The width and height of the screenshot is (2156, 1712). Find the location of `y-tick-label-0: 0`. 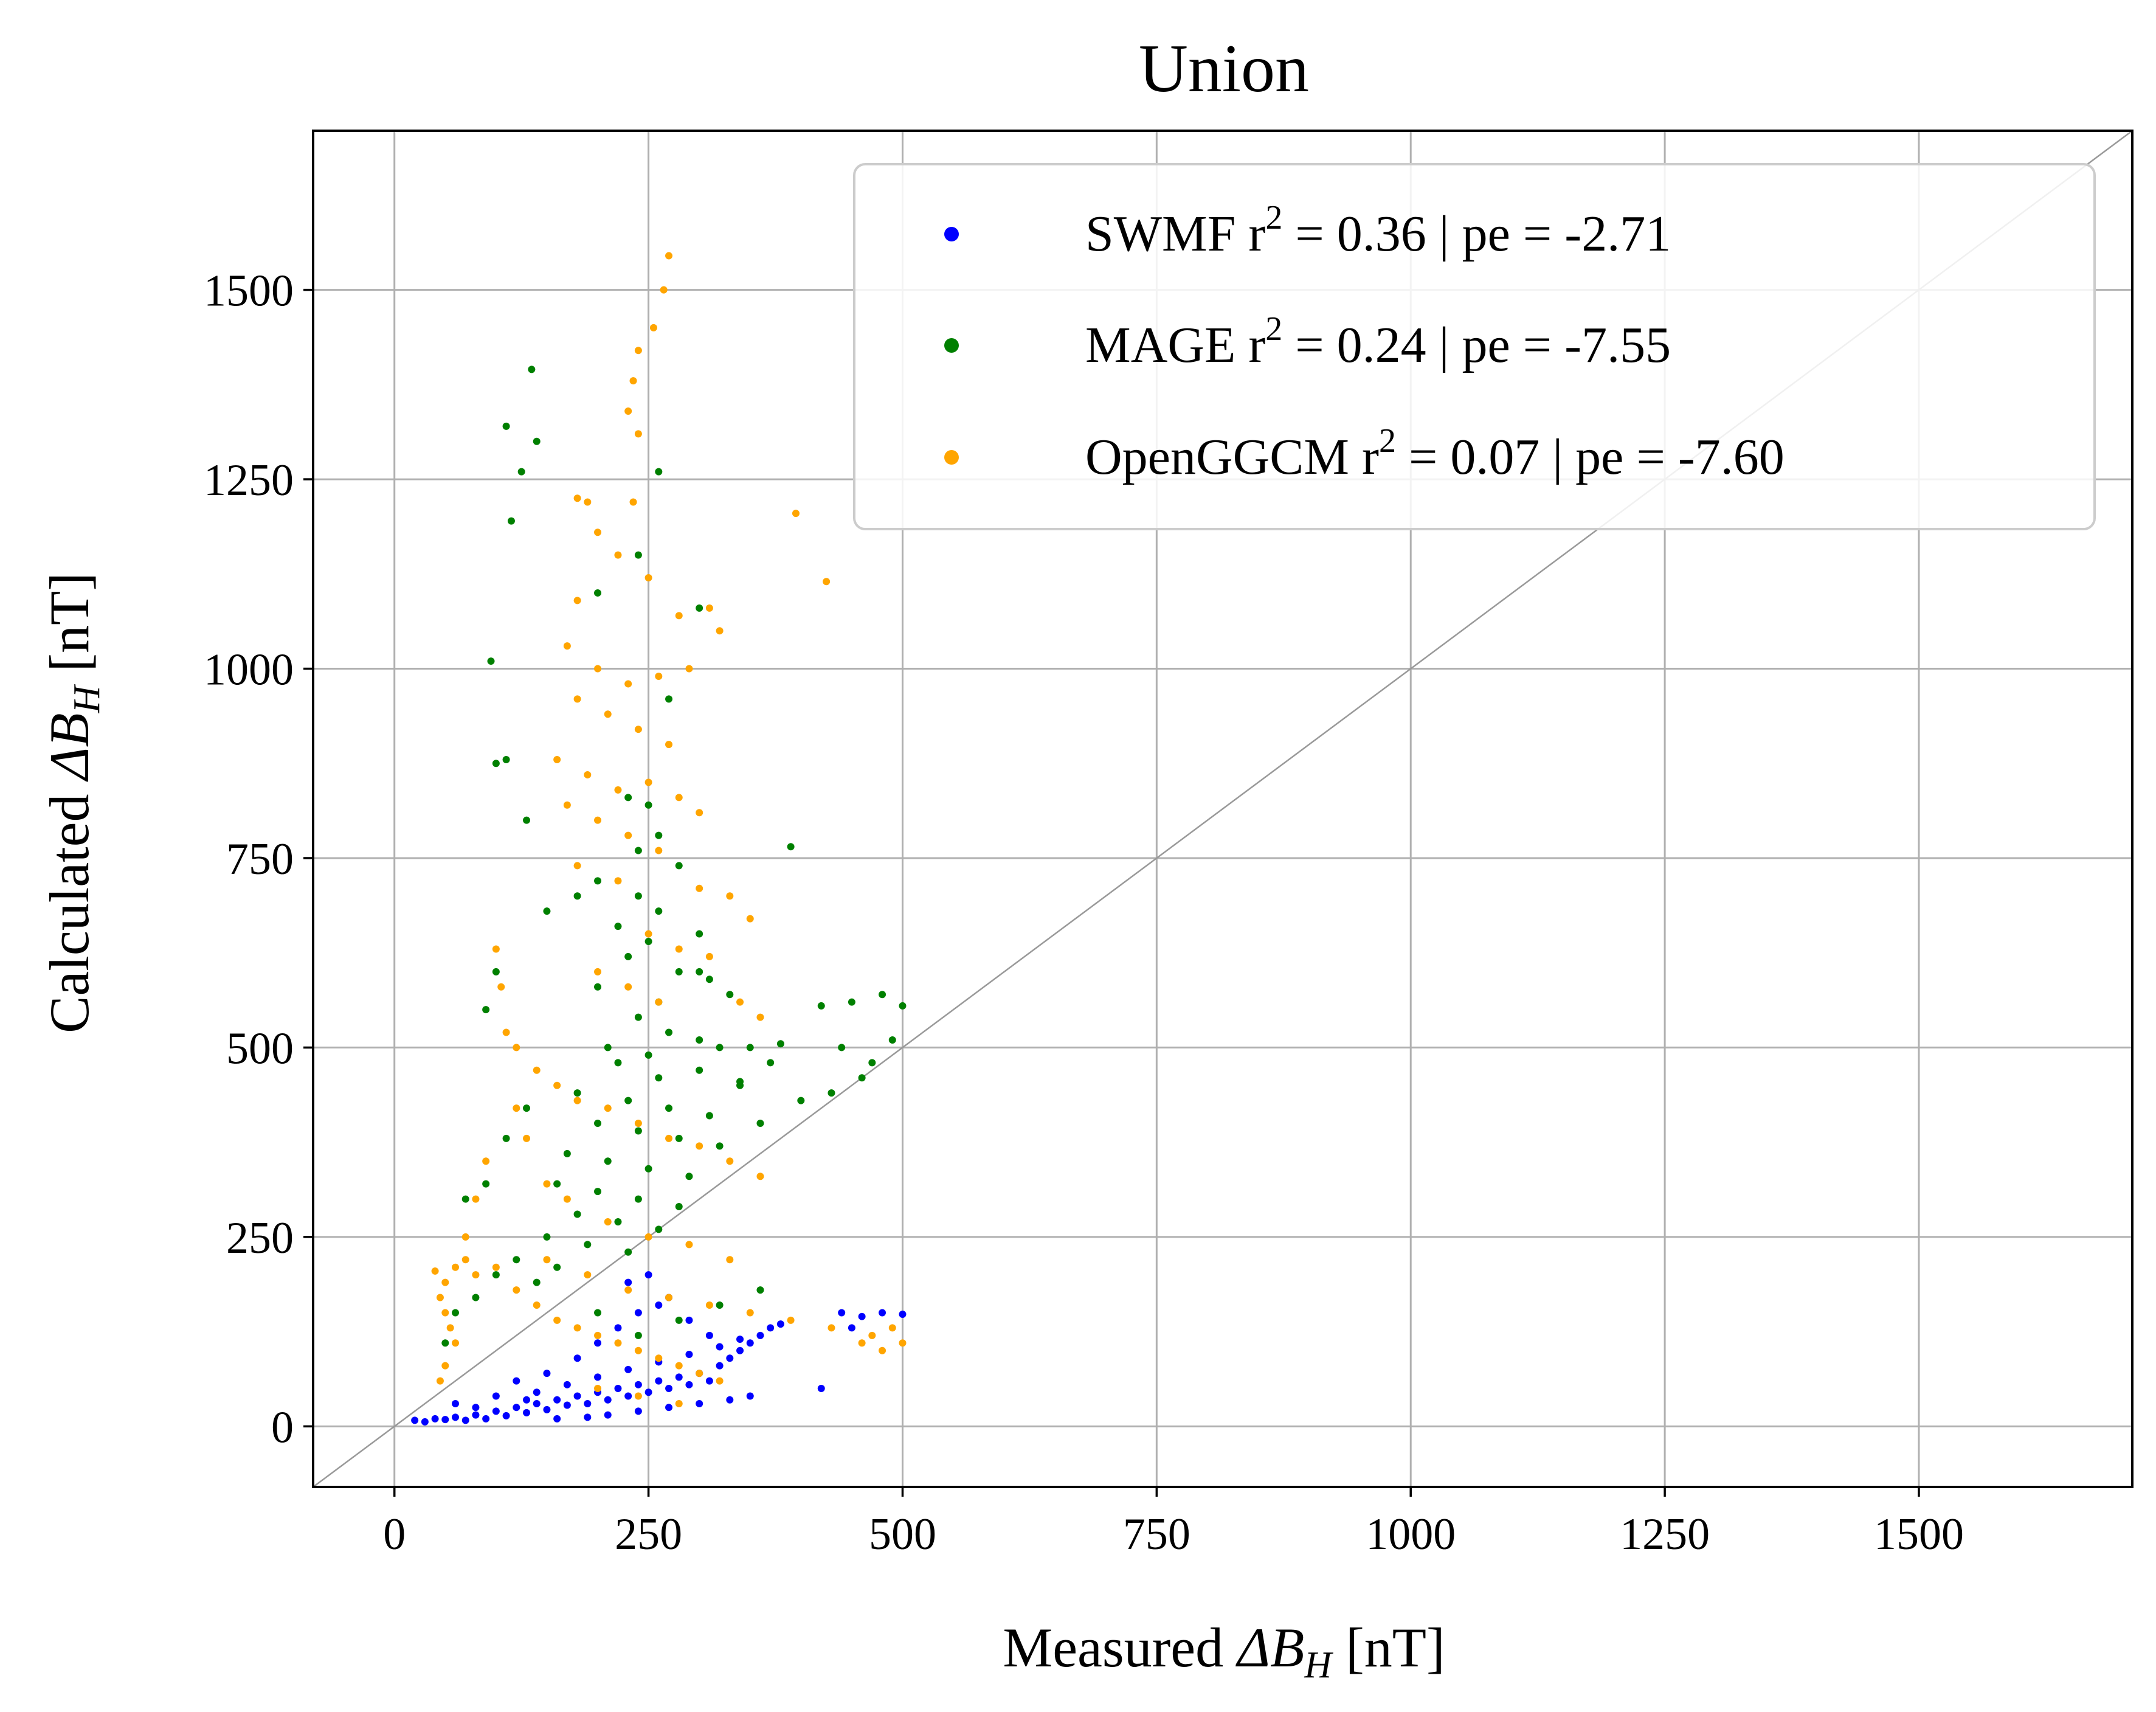

y-tick-label-0: 0 is located at coordinates (283, 1427).